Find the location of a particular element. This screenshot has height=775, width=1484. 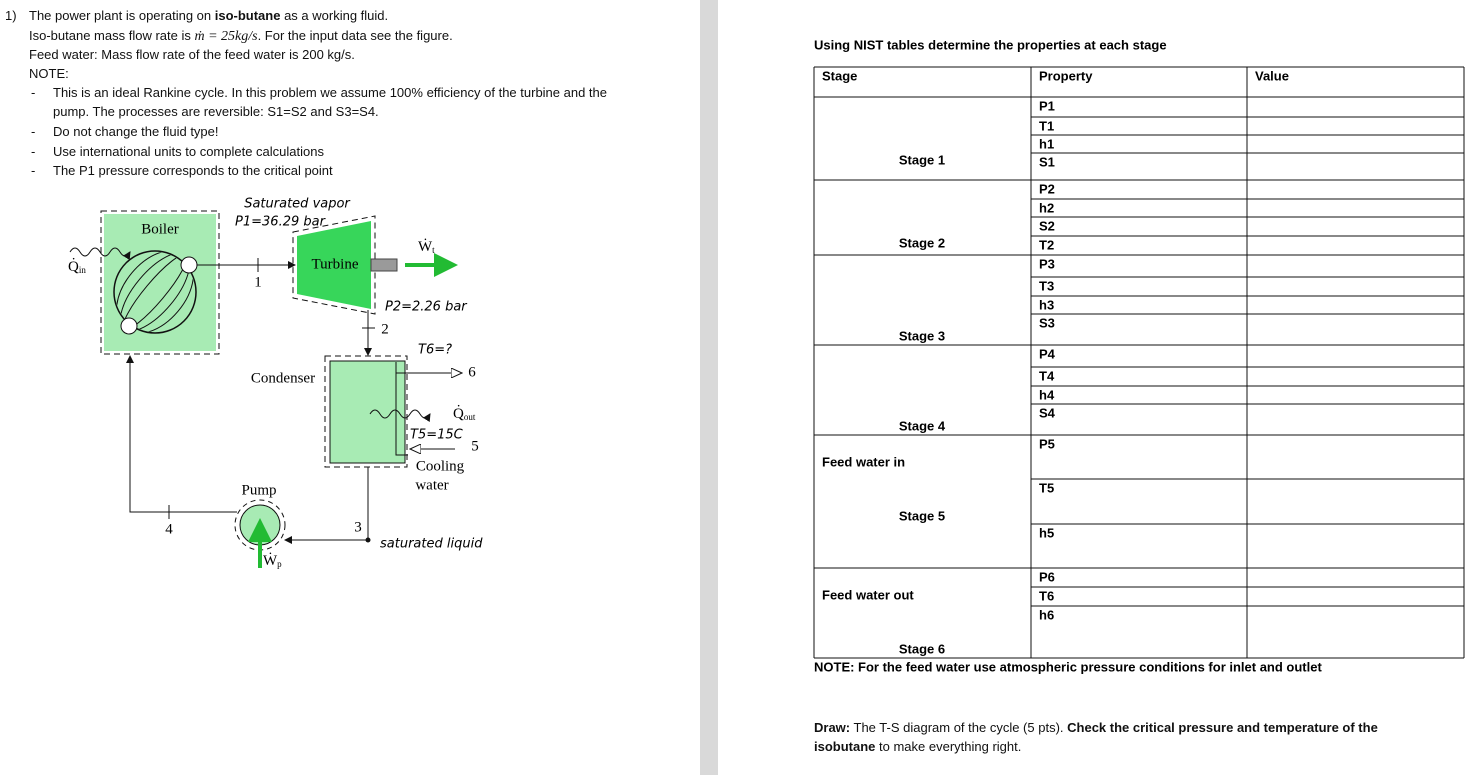

turbine is located at coordinates (345, 265).